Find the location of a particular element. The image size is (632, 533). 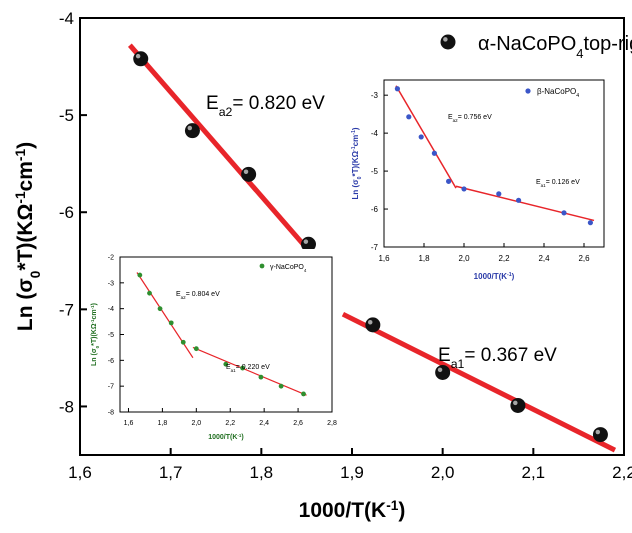

activation-energy-label: Ea1= 0.367 eV is located at coordinates (497, 358).